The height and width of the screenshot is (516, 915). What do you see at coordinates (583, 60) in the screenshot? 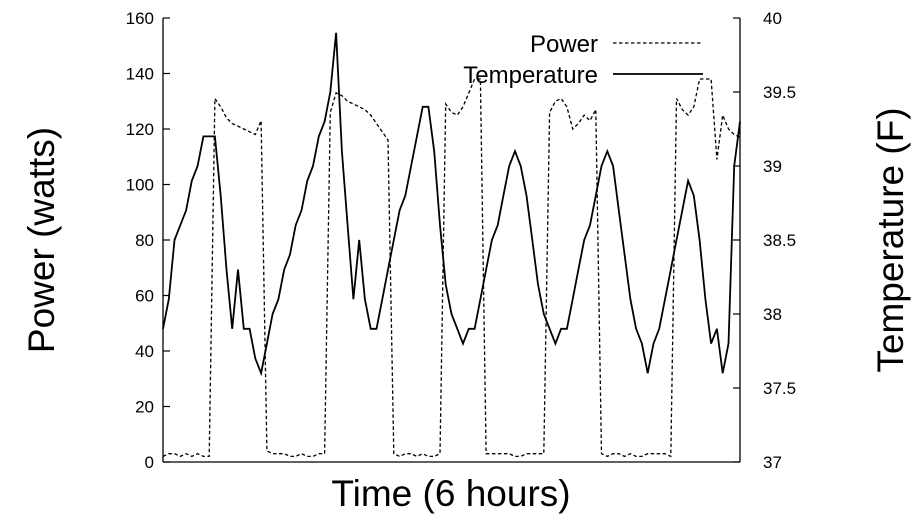
I see `legend: Power Temperature` at bounding box center [583, 60].